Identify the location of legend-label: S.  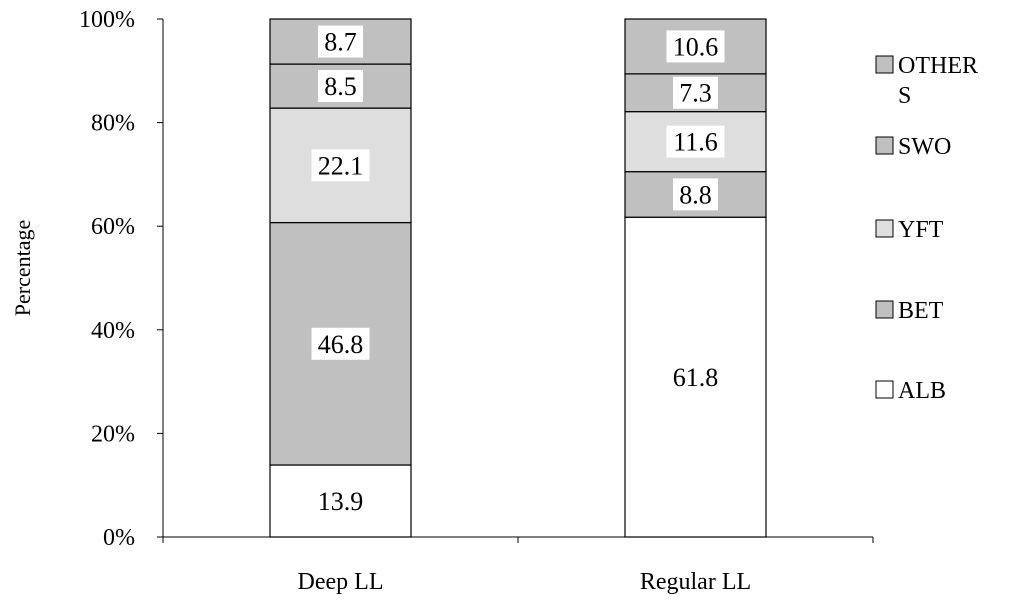
(904, 96).